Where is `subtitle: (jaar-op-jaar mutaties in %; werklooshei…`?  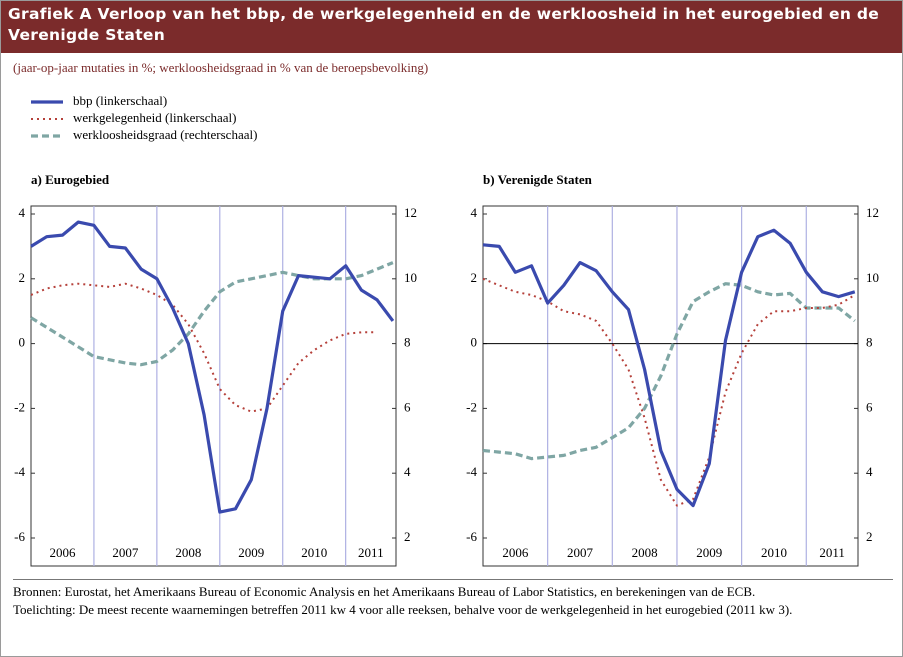 subtitle: (jaar-op-jaar mutaties in %; werklooshei… is located at coordinates (221, 67).